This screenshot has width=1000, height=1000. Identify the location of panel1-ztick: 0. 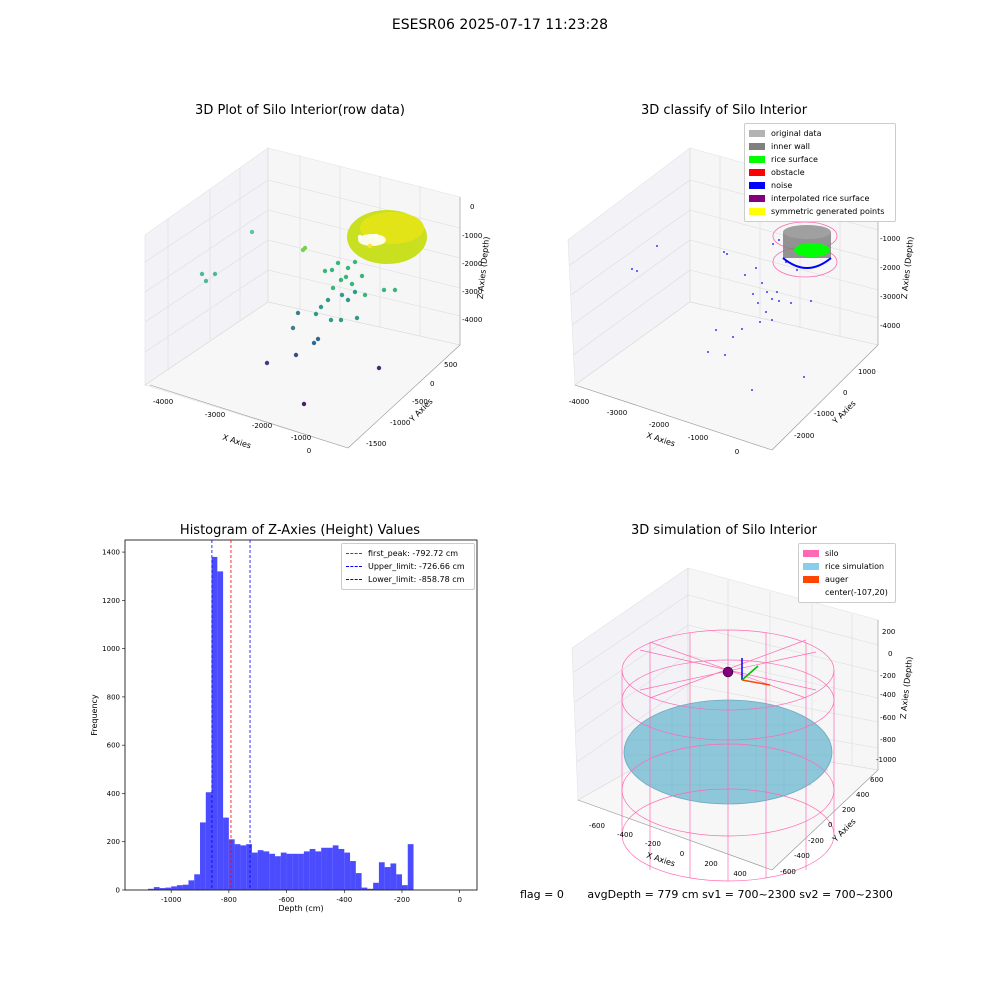
(472, 207).